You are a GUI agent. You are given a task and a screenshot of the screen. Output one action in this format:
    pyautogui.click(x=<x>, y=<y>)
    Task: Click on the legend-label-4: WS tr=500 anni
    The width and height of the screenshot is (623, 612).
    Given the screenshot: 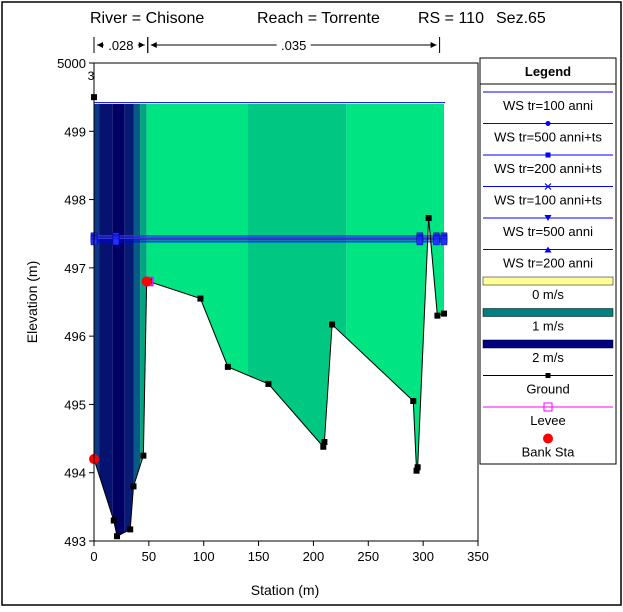 What is the action you would take?
    pyautogui.click(x=548, y=231)
    